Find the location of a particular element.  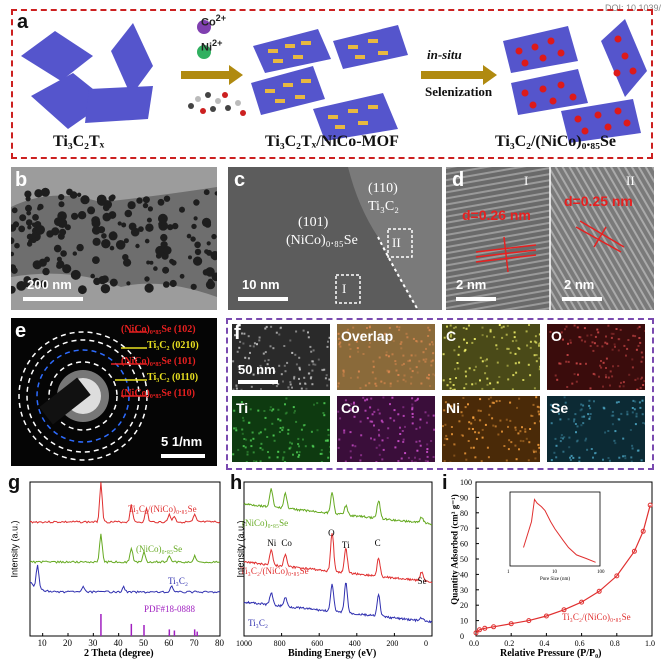

h-xlabel: Binding Energy (eV) is located at coordinates (332, 653).